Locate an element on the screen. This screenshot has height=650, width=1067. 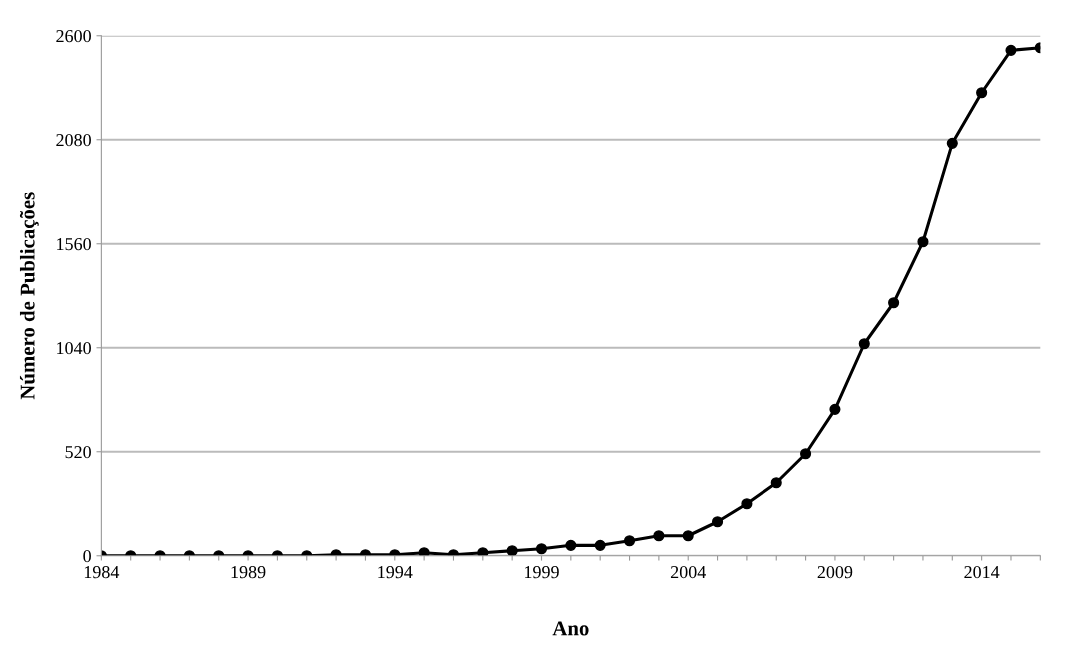
y-tick-label: 1560 is located at coordinates (74, 244).